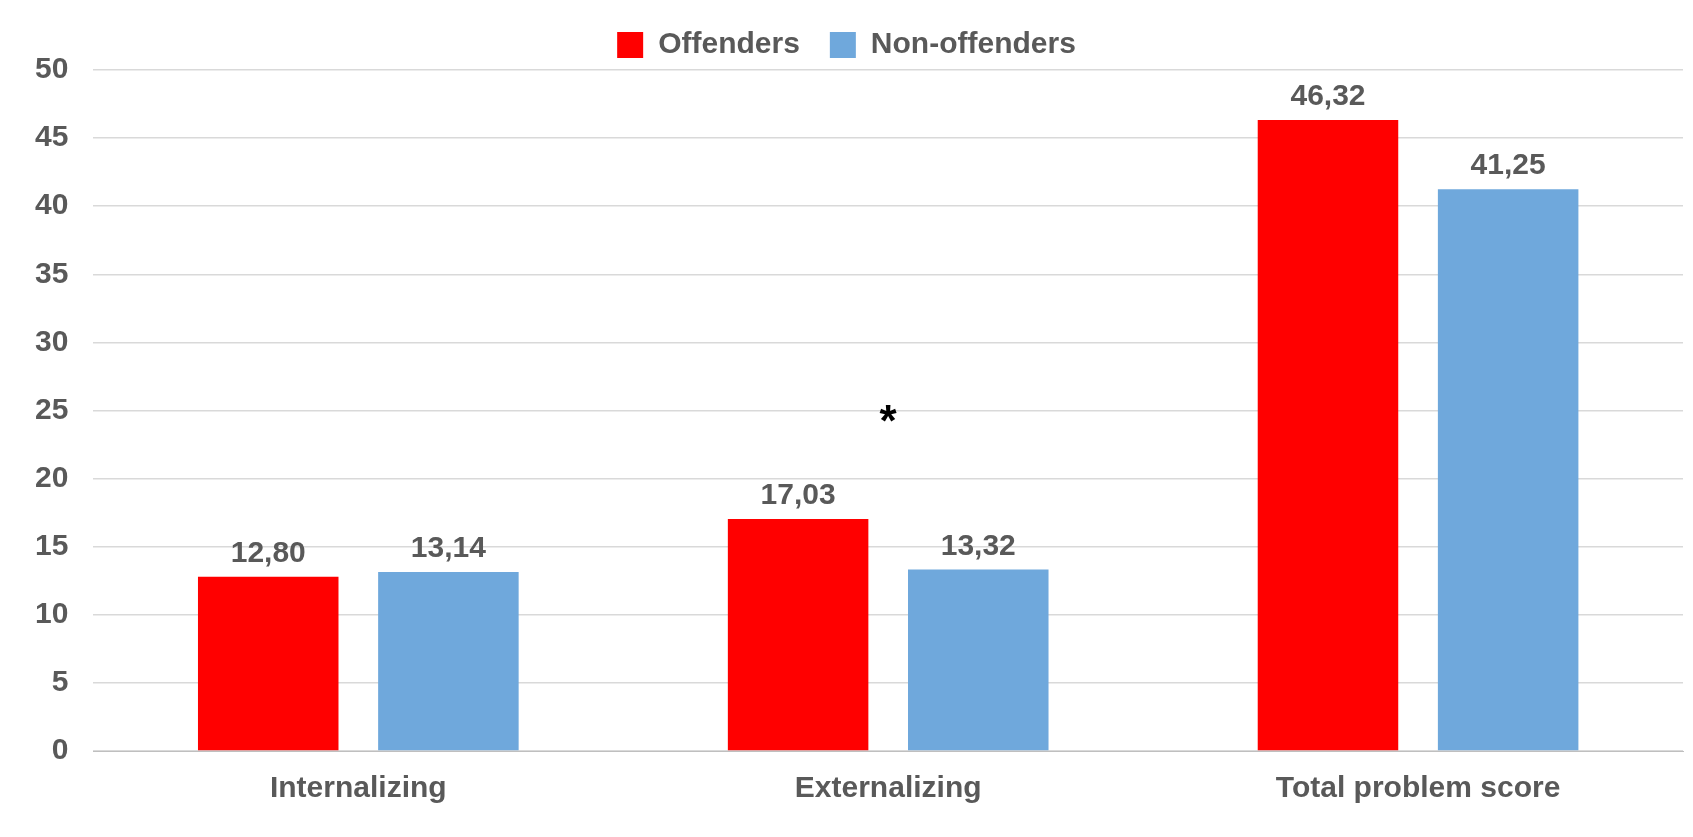 The width and height of the screenshot is (1693, 837). Describe the element at coordinates (51, 476) in the screenshot. I see `y-tick-label: 20` at that location.